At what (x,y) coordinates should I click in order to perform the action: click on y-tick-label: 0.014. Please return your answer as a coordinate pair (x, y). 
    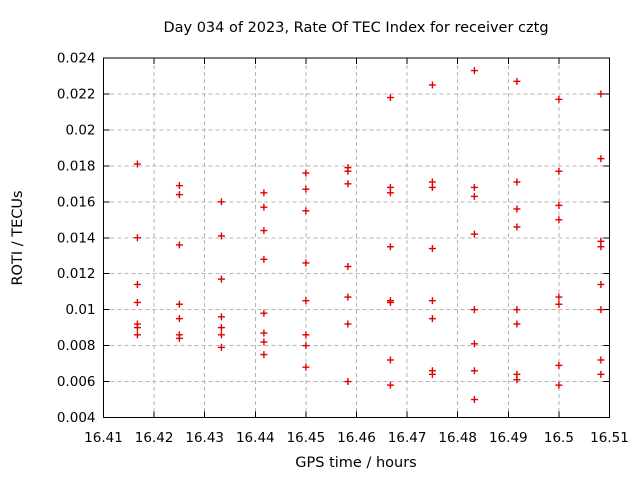
    Looking at the image, I should click on (76, 238).